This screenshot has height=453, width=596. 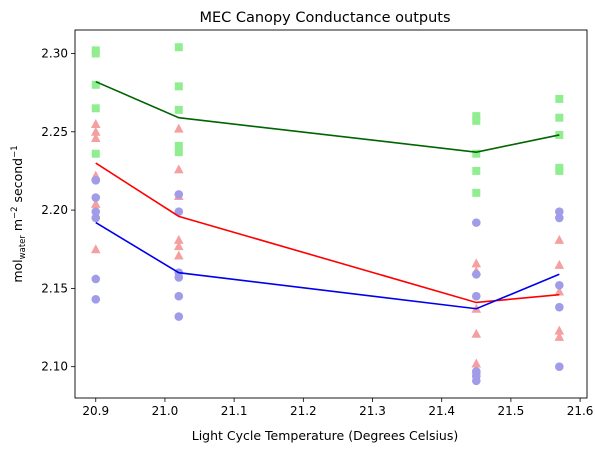 What do you see at coordinates (17, 182) in the screenshot?
I see `y-axis-label-unit2: second` at bounding box center [17, 182].